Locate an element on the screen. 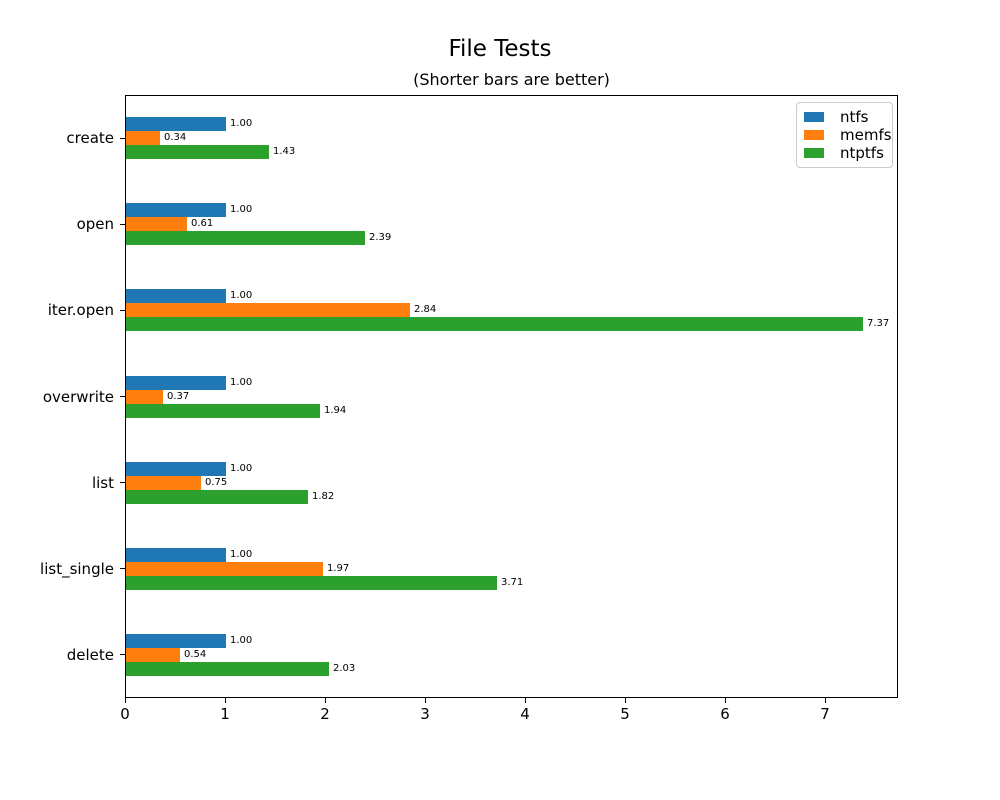 This screenshot has width=1000, height=800. bar-value-label: 0.75 is located at coordinates (216, 482).